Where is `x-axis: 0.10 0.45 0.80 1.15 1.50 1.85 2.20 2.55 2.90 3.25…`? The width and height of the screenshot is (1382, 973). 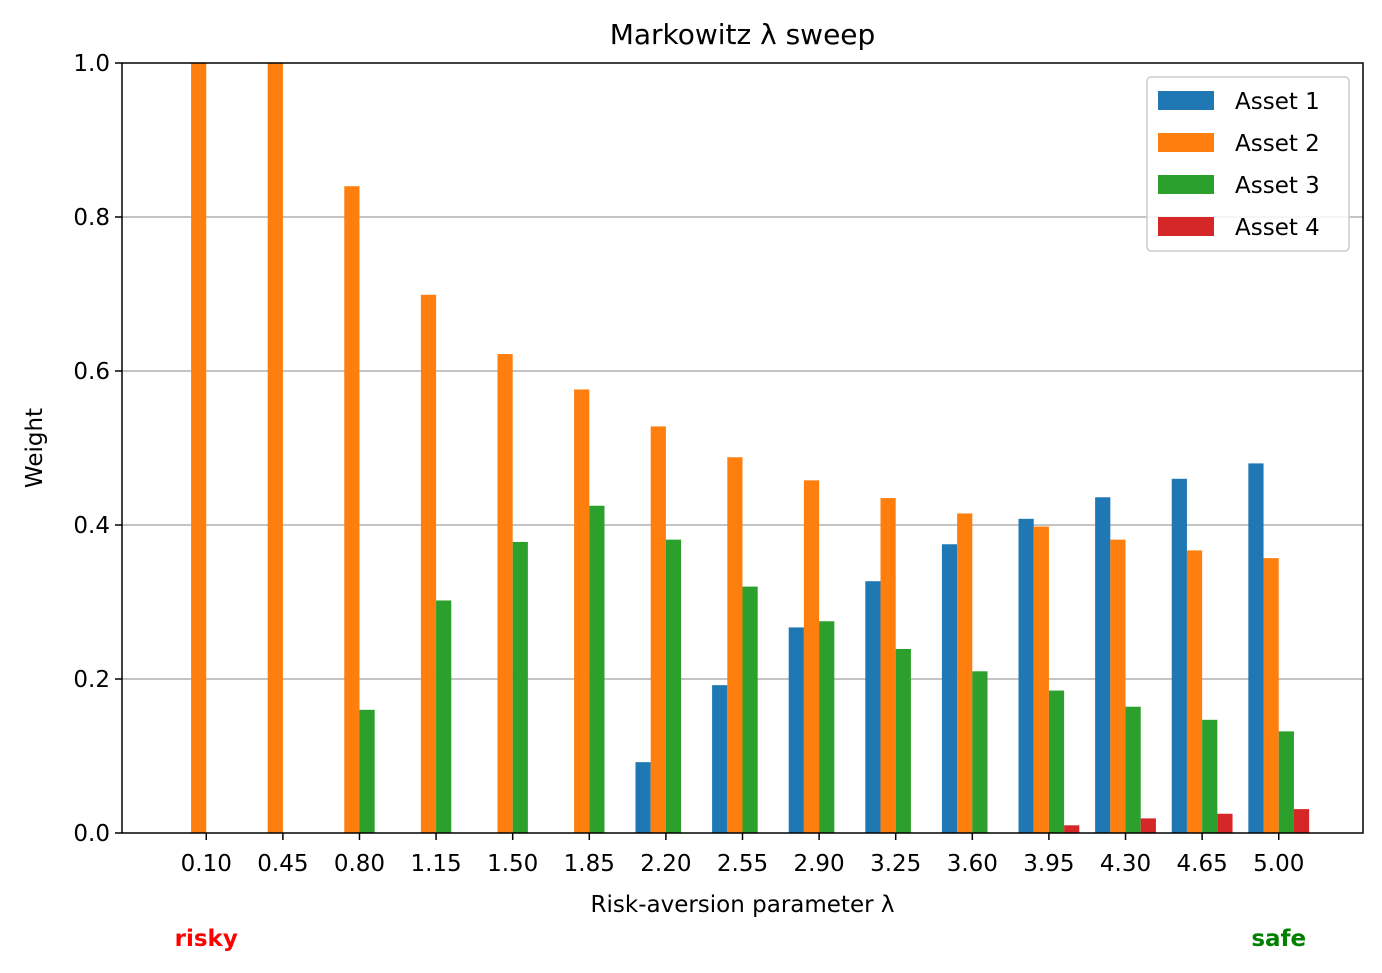
x-axis: 0.10 0.45 0.80 1.15 1.50 1.85 2.20 2.55 2.90 3.25… is located at coordinates (742, 855).